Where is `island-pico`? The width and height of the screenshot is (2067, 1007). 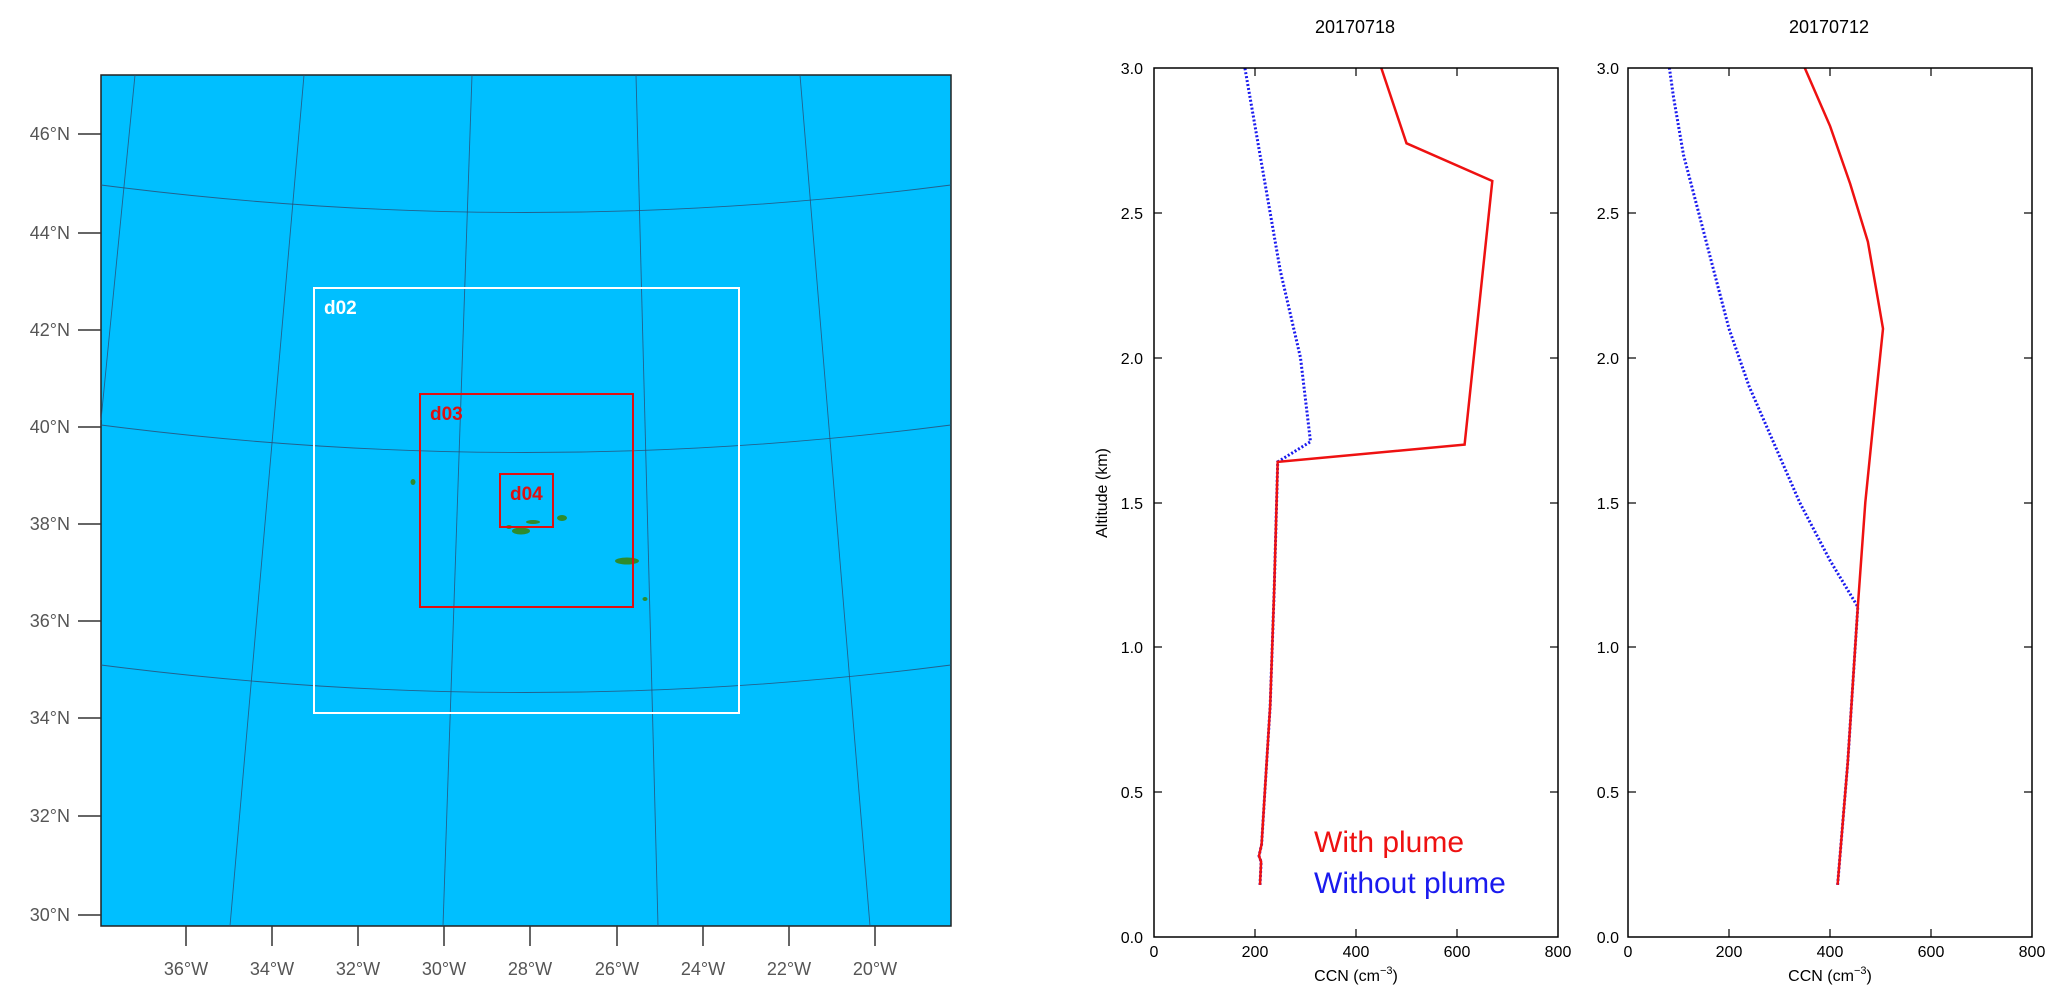
island-pico is located at coordinates (521, 531).